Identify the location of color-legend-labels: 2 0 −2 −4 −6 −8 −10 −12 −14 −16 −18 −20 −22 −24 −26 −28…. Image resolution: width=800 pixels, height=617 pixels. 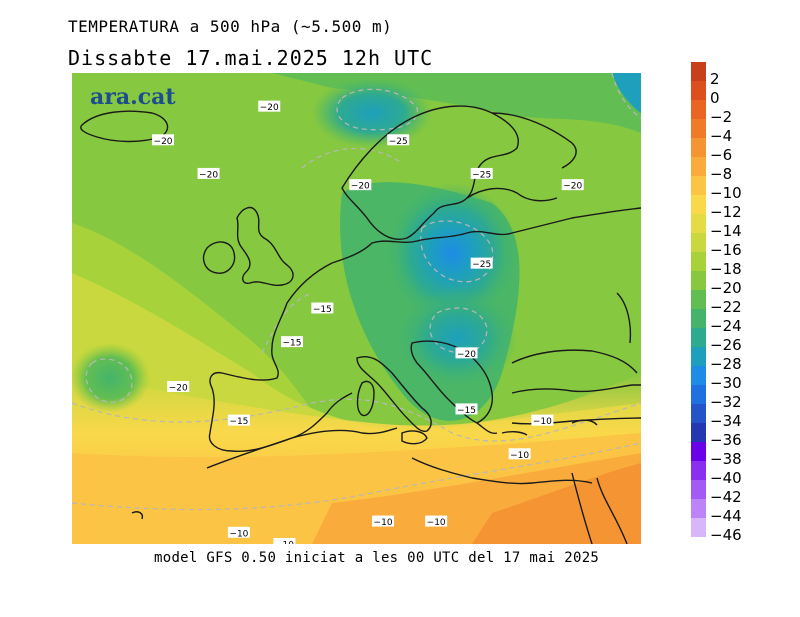
(726, 303).